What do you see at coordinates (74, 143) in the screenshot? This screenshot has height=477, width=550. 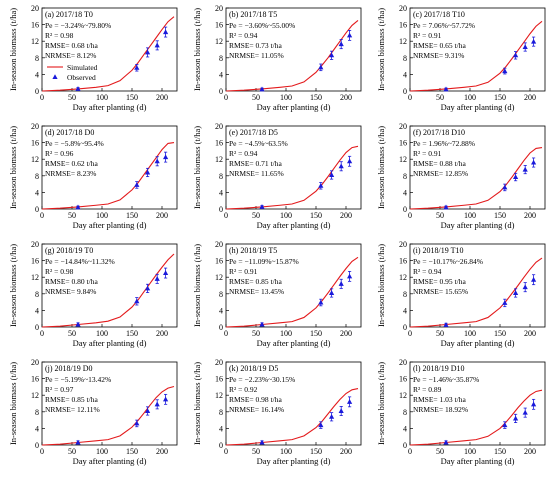 I see `stat-pe: Pe = −5.8%~95.4%` at bounding box center [74, 143].